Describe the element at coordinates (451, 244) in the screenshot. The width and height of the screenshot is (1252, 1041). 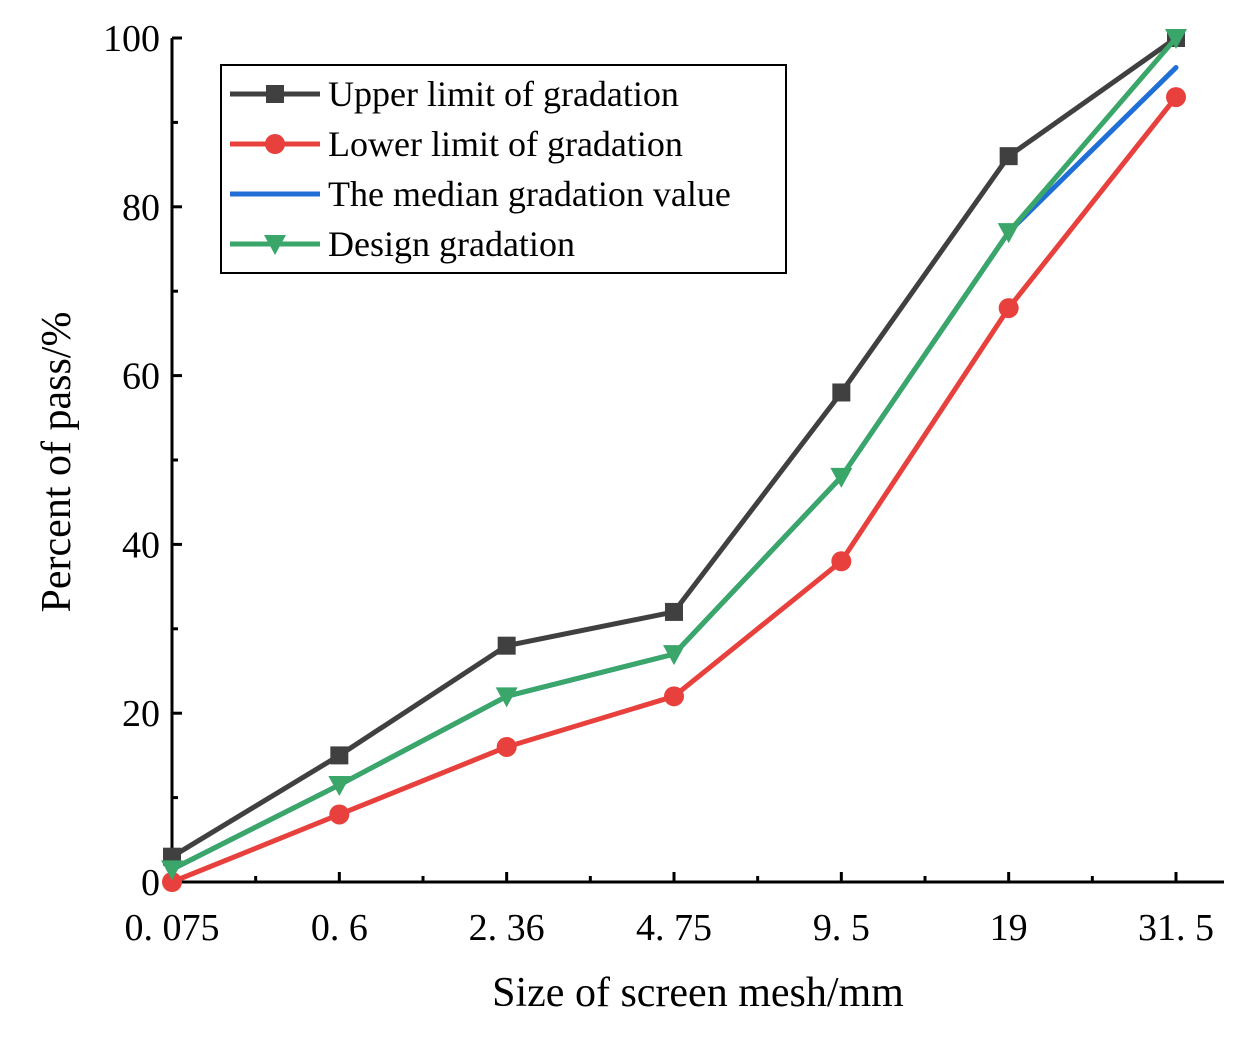
I see `legend-label: Design gradation` at that location.